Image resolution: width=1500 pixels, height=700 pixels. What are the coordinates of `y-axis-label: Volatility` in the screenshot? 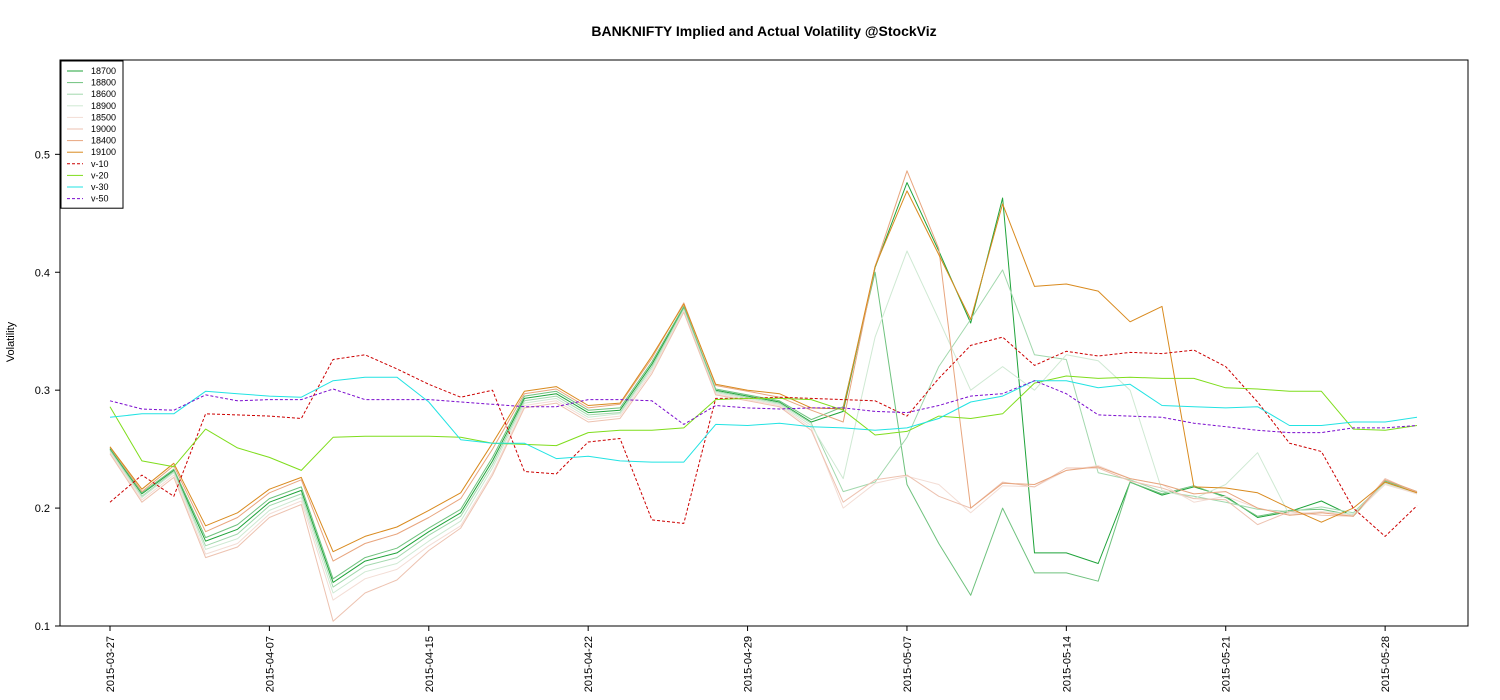 It's located at (11, 341).